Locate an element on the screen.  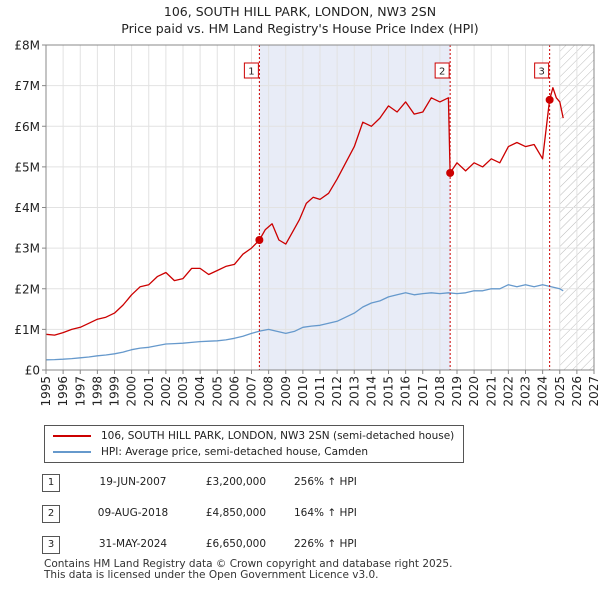
legend-swatch-property is located at coordinates (72, 436).